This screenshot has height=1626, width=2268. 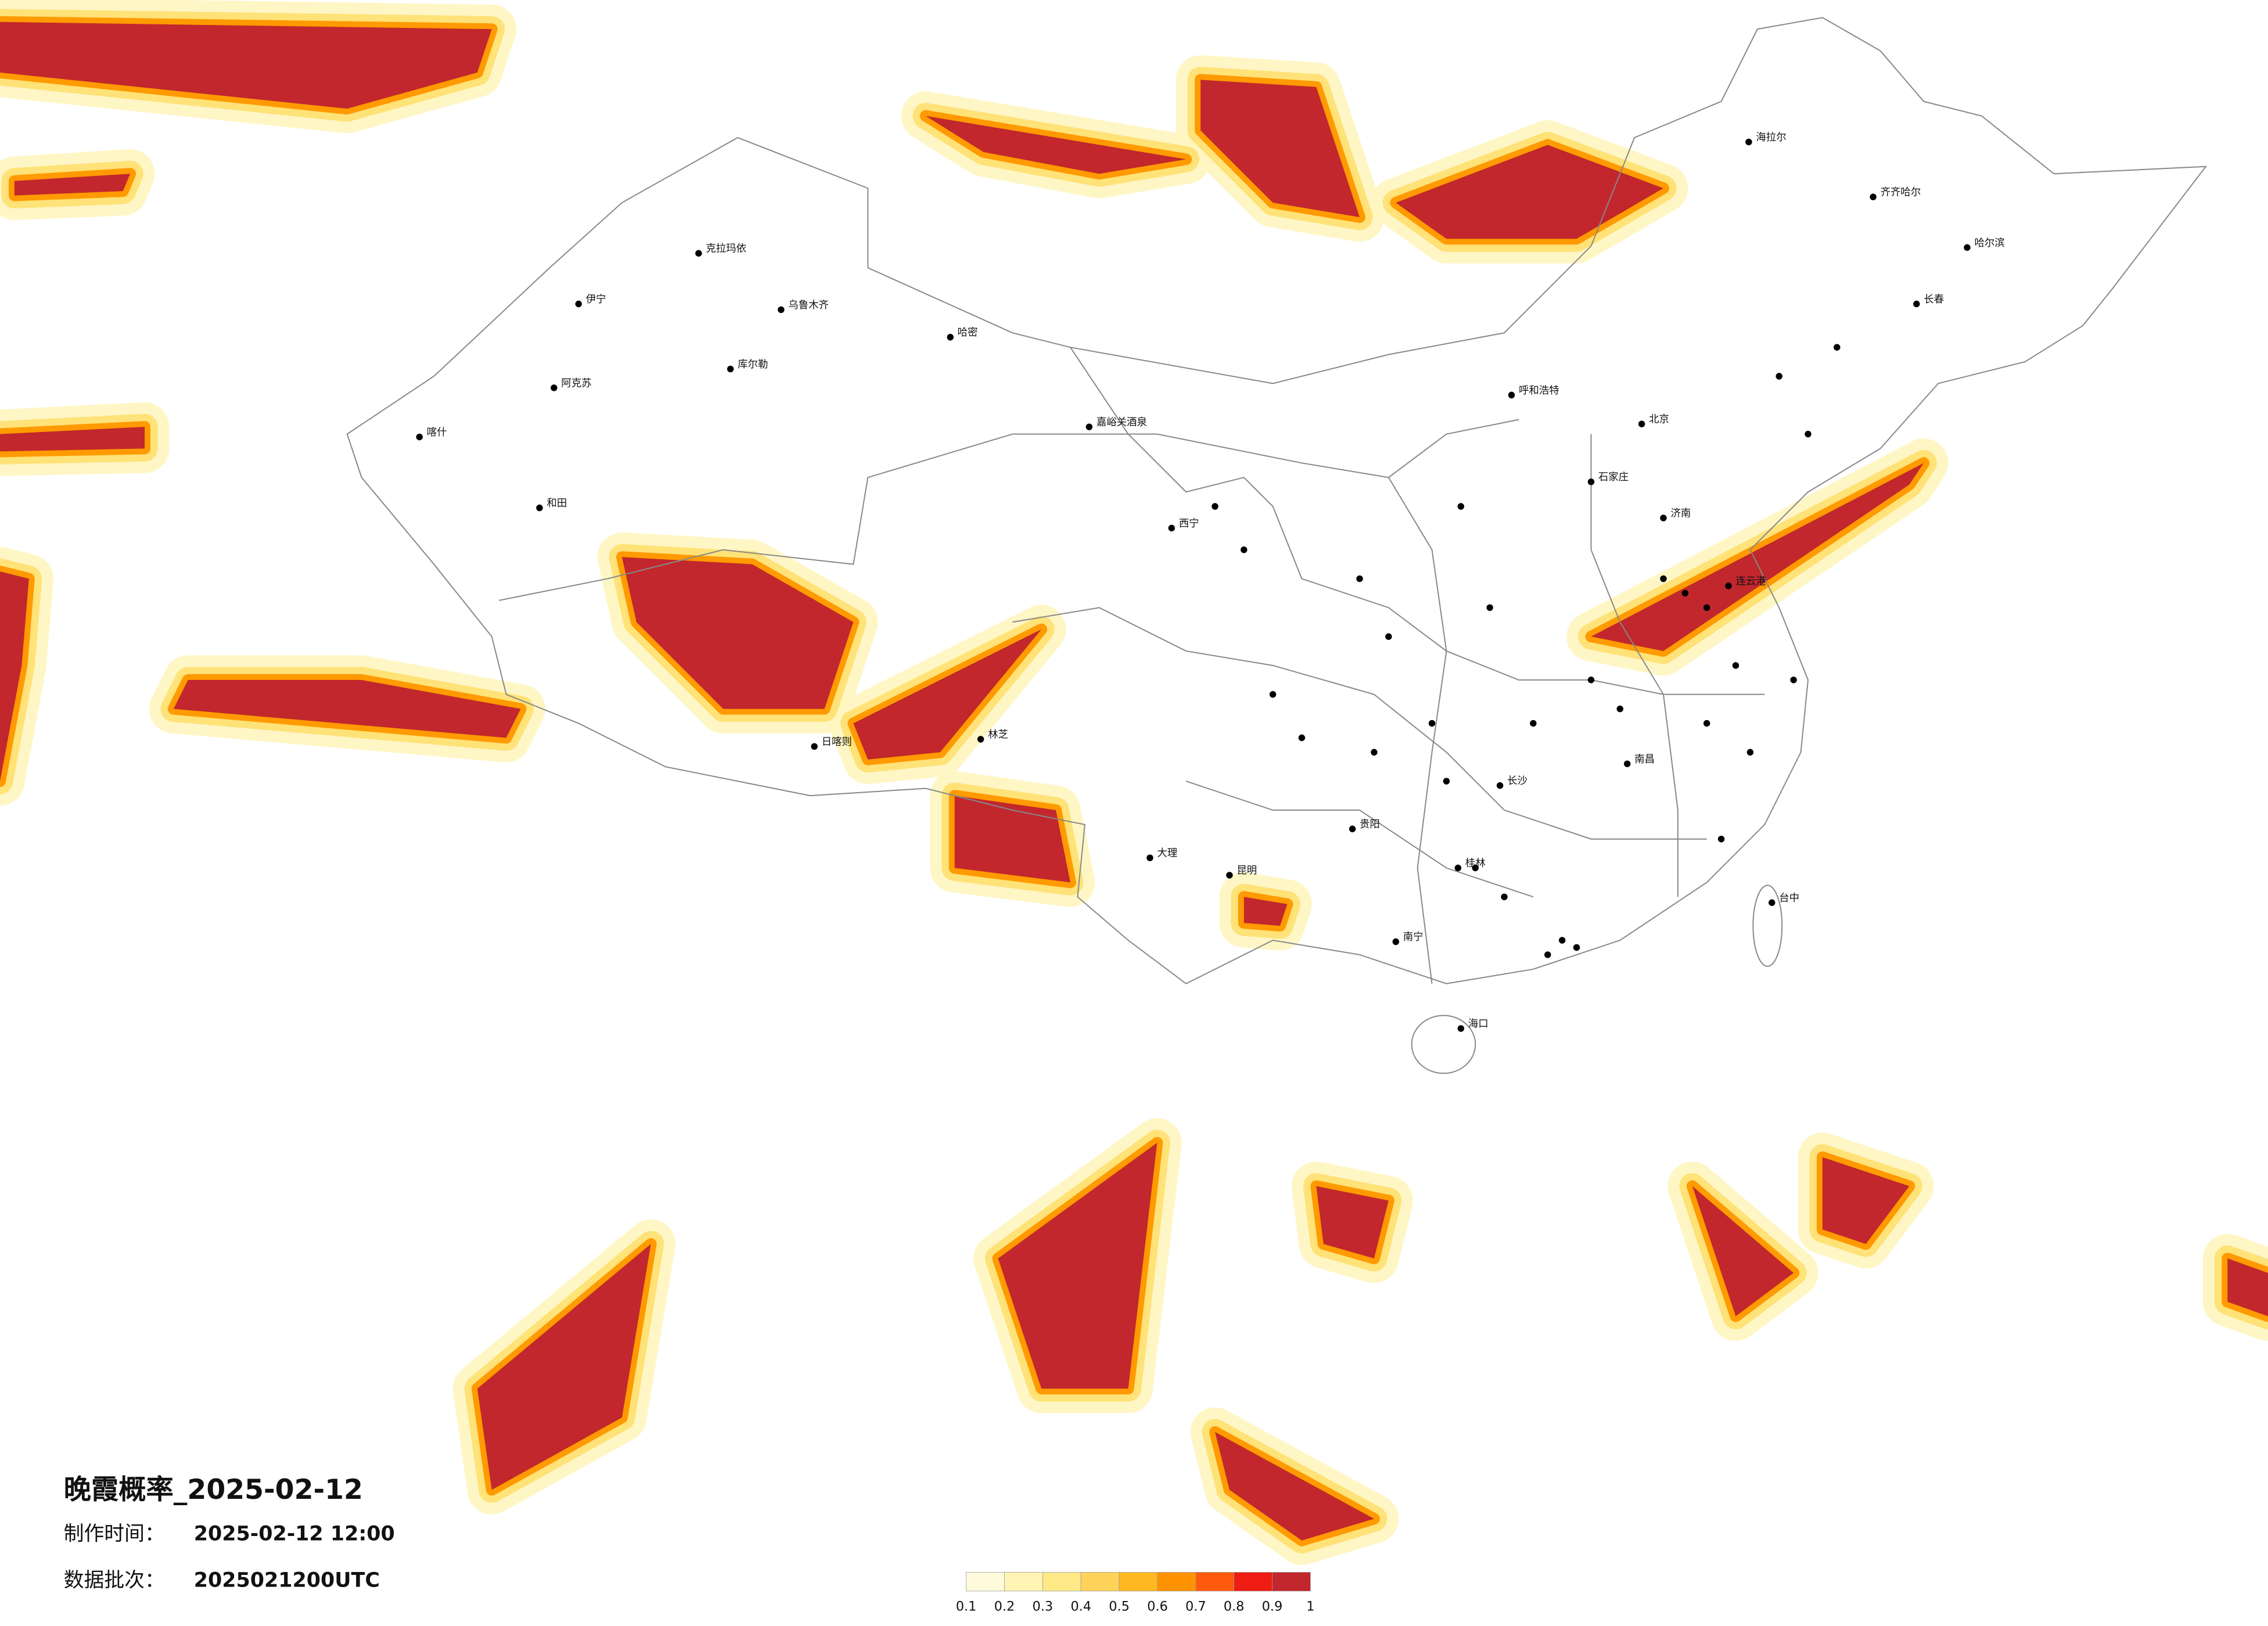 What do you see at coordinates (1247, 871) in the screenshot?
I see `city-label: 昆明` at bounding box center [1247, 871].